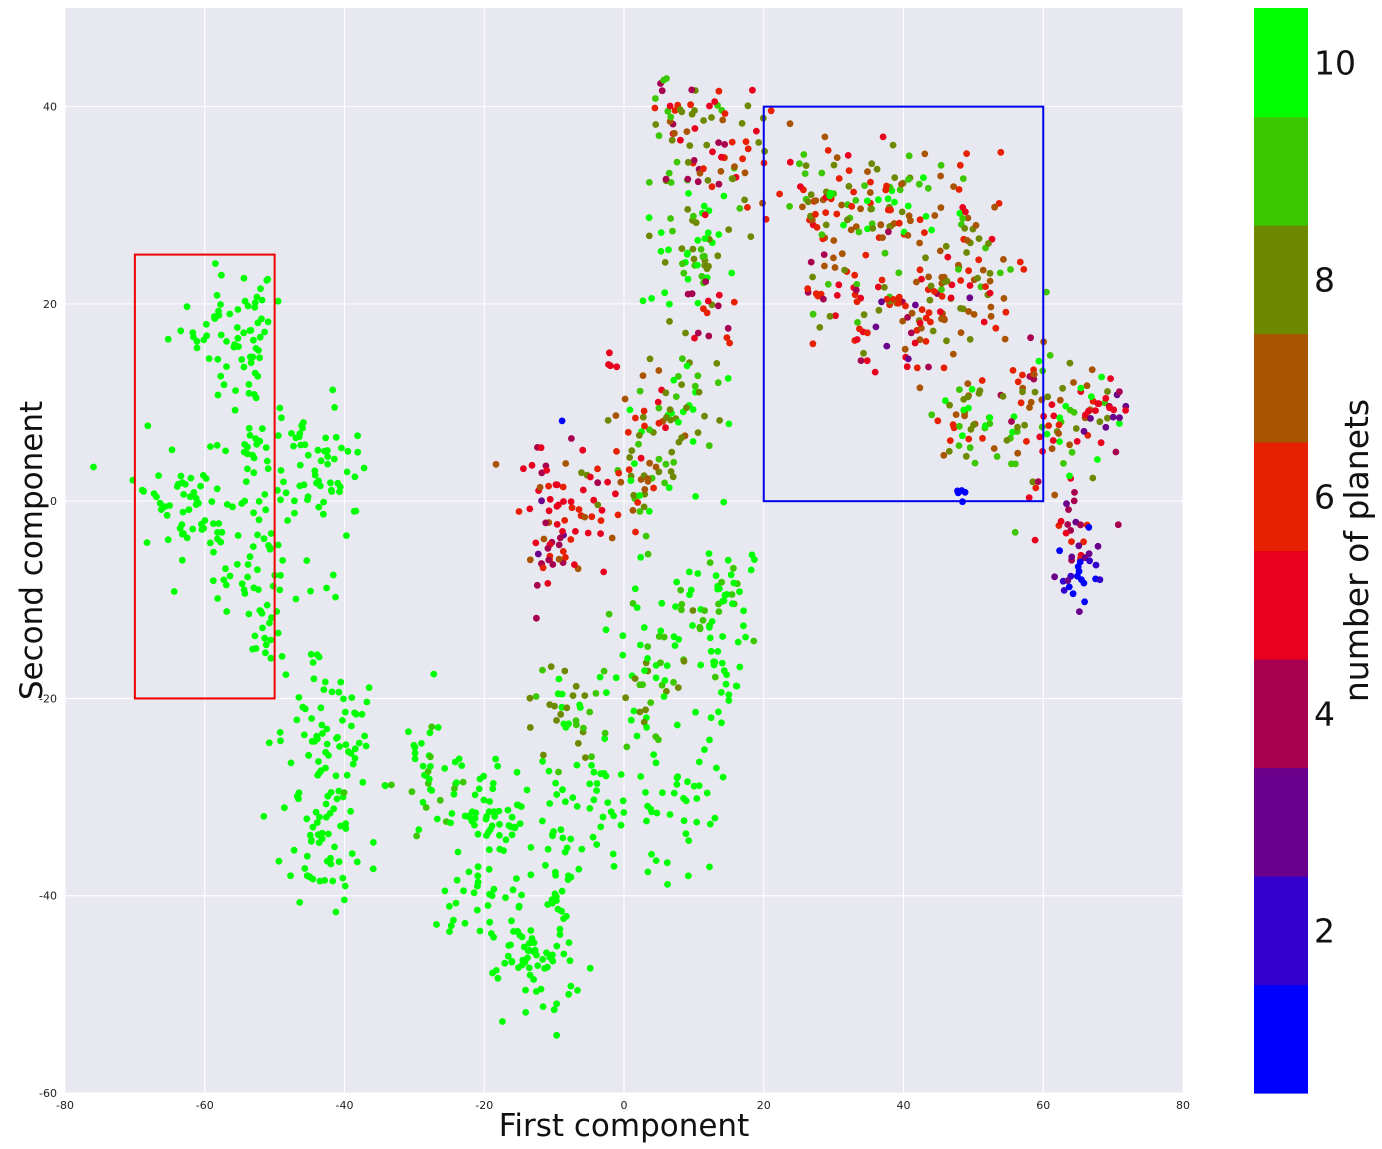 The image size is (1382, 1149). I want to click on red-box, so click(204, 476).